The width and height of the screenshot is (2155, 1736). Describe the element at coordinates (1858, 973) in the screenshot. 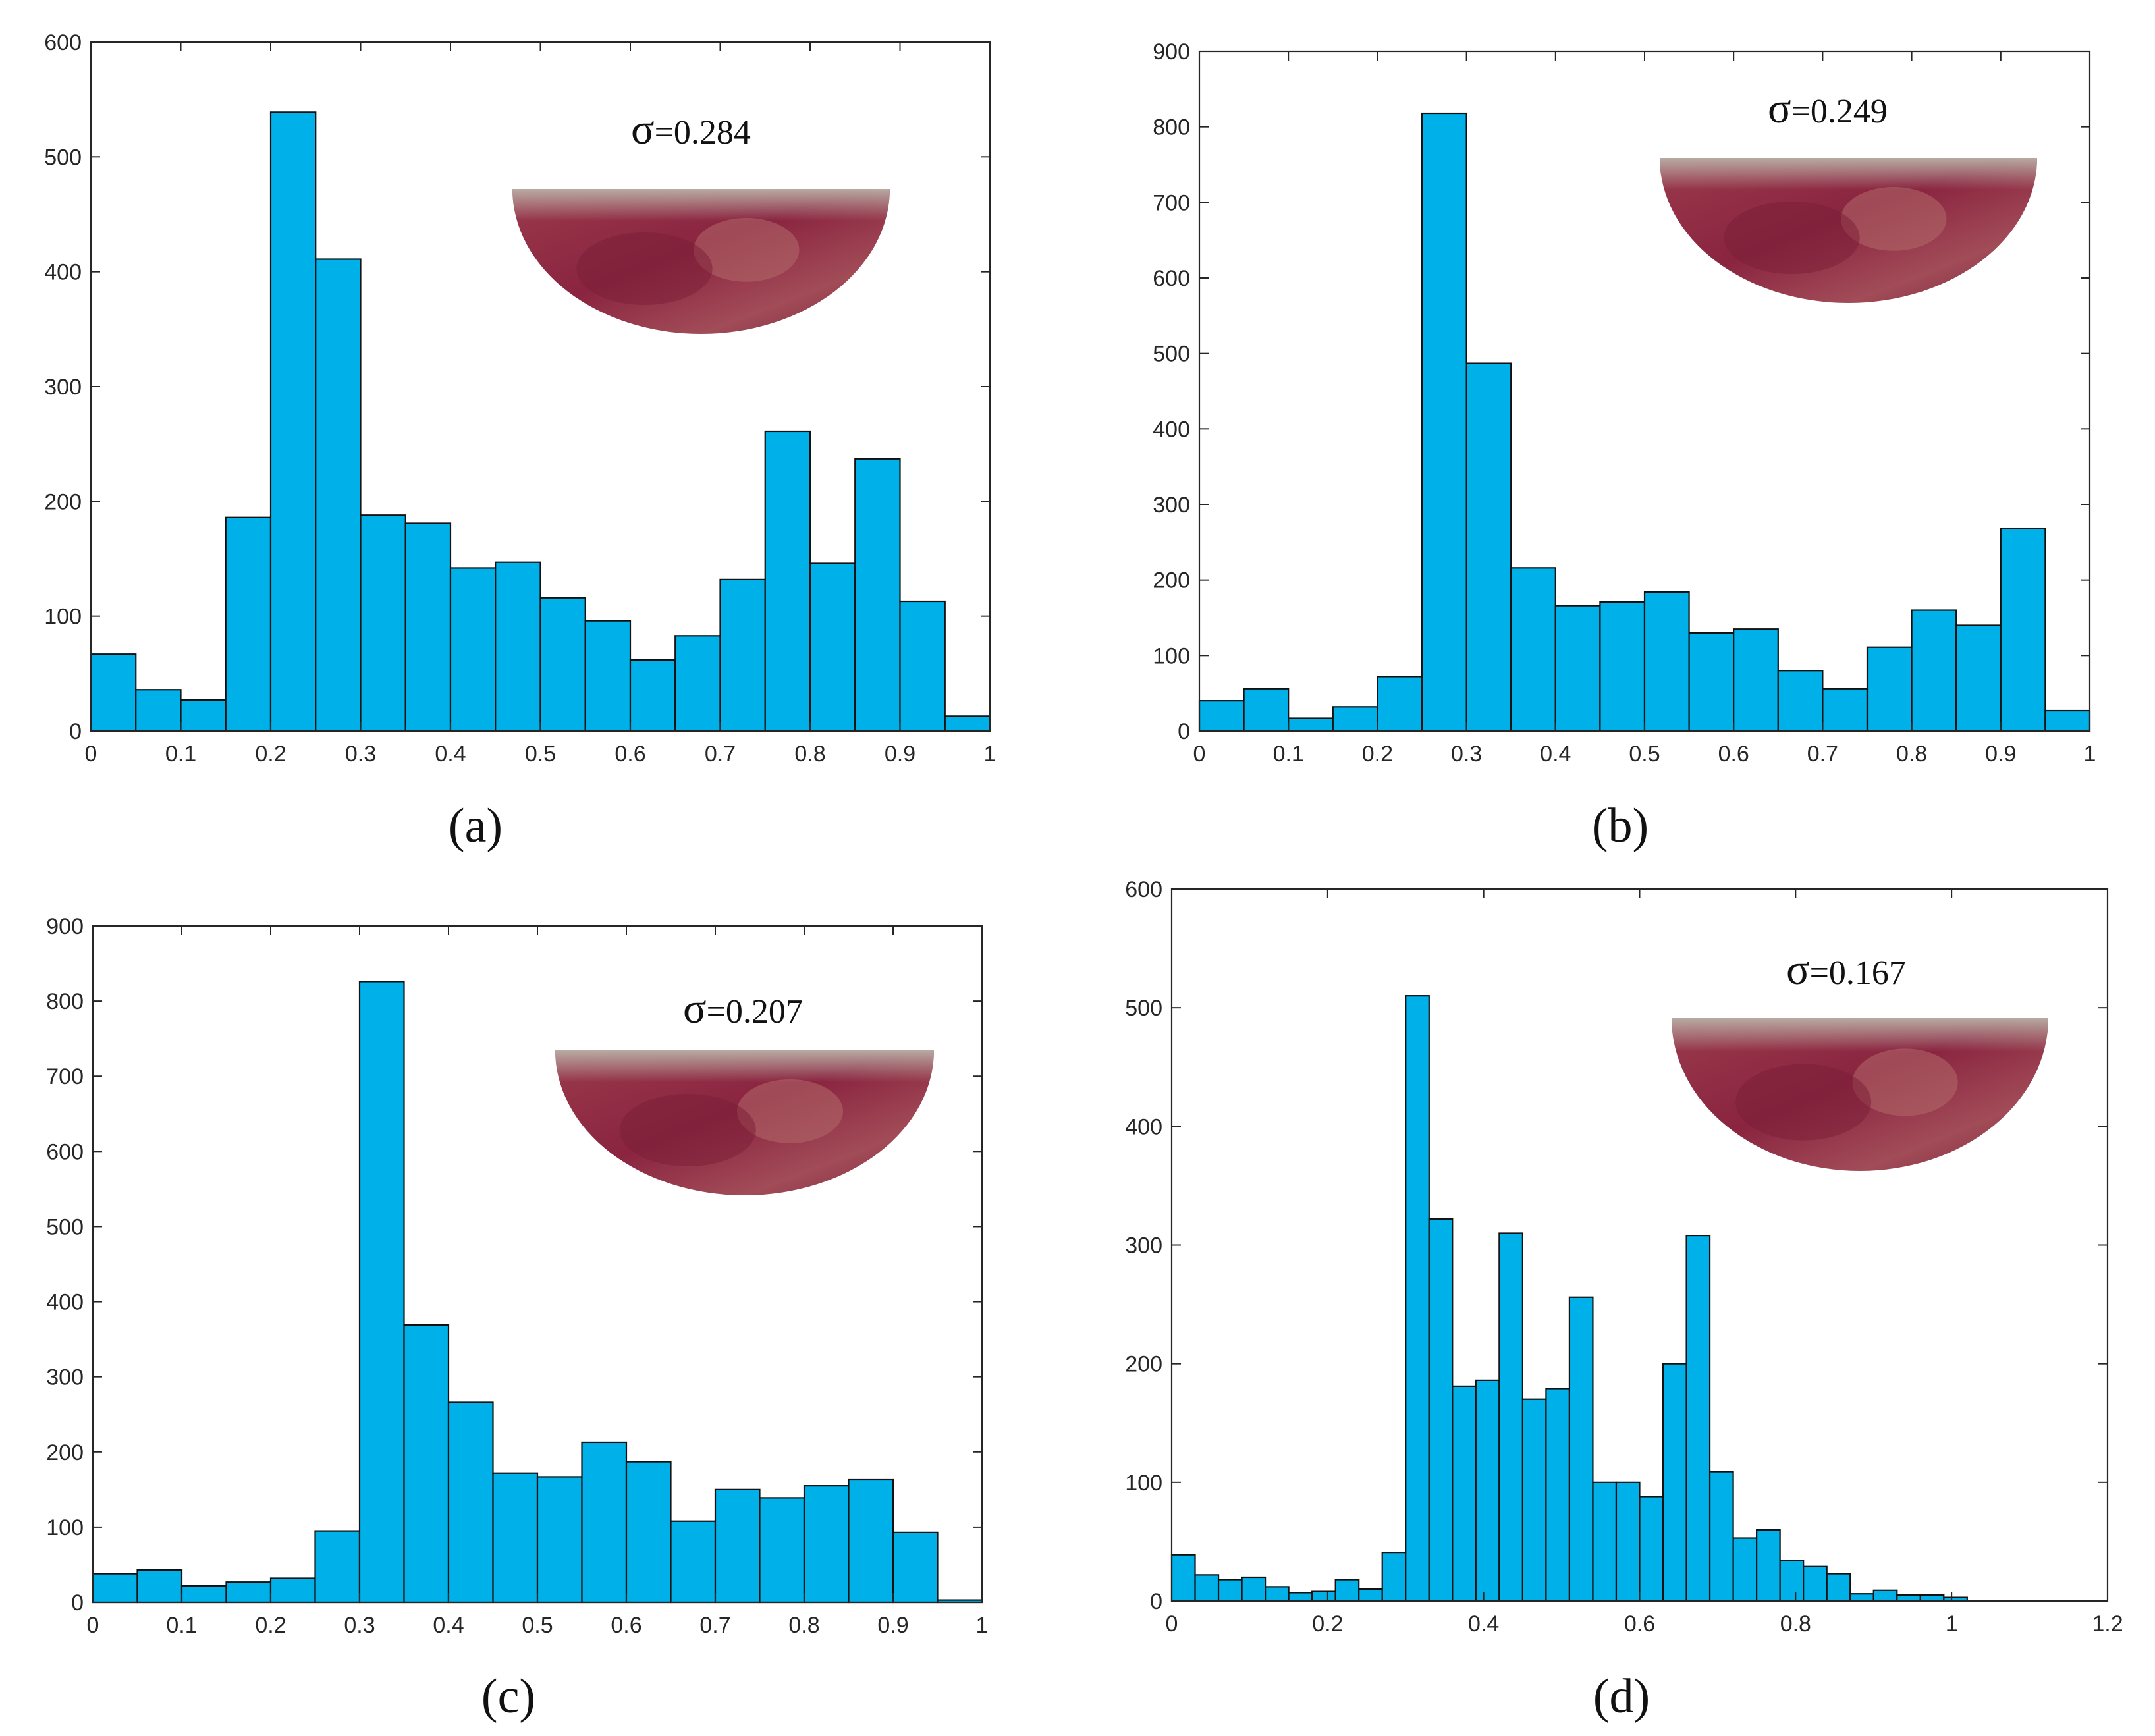

I see `sigma-value: =0.167` at that location.